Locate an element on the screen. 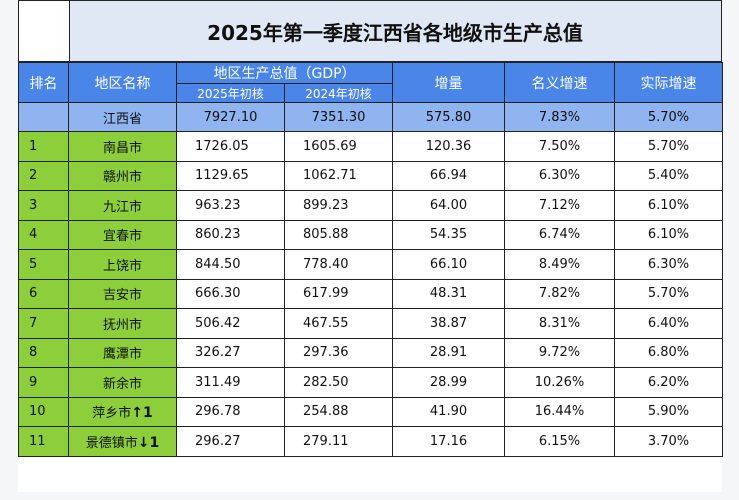 The height and width of the screenshot is (500, 739). header-real-growth: 实际增速 is located at coordinates (669, 82).